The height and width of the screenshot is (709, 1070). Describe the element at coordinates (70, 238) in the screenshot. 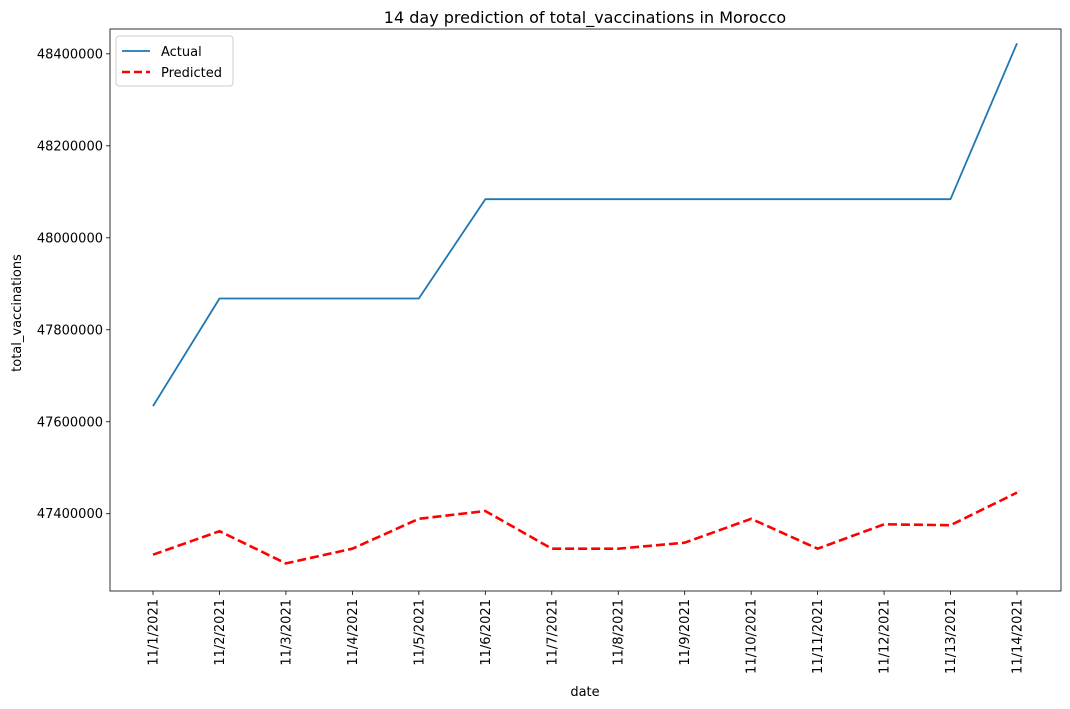

I see `y-tick-label: 48000000` at that location.